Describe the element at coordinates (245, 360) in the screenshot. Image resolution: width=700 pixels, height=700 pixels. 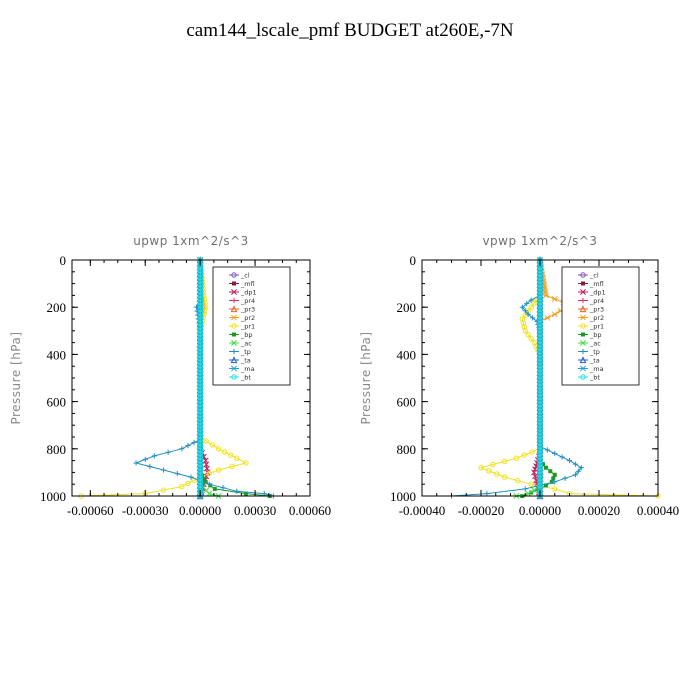
I see `legend-entry: _ta` at that location.